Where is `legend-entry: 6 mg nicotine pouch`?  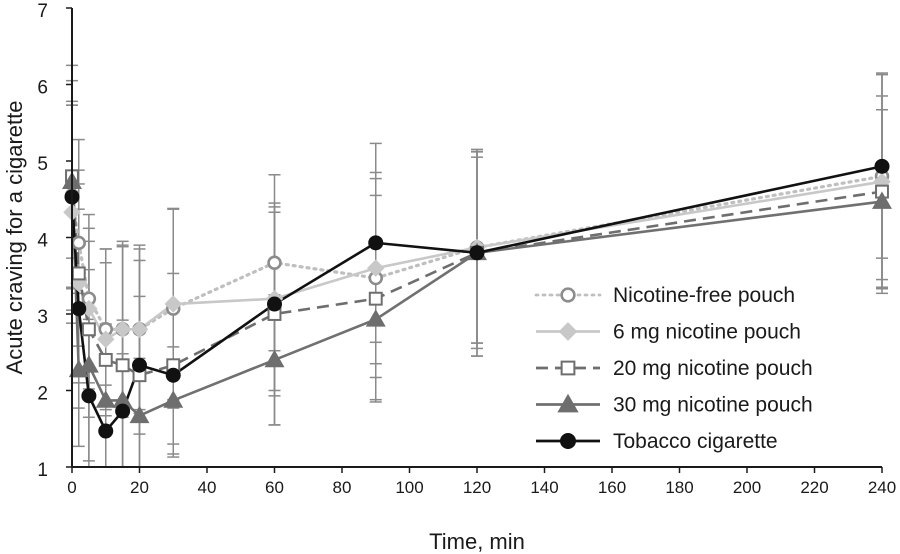 legend-entry: 6 mg nicotine pouch is located at coordinates (668, 332).